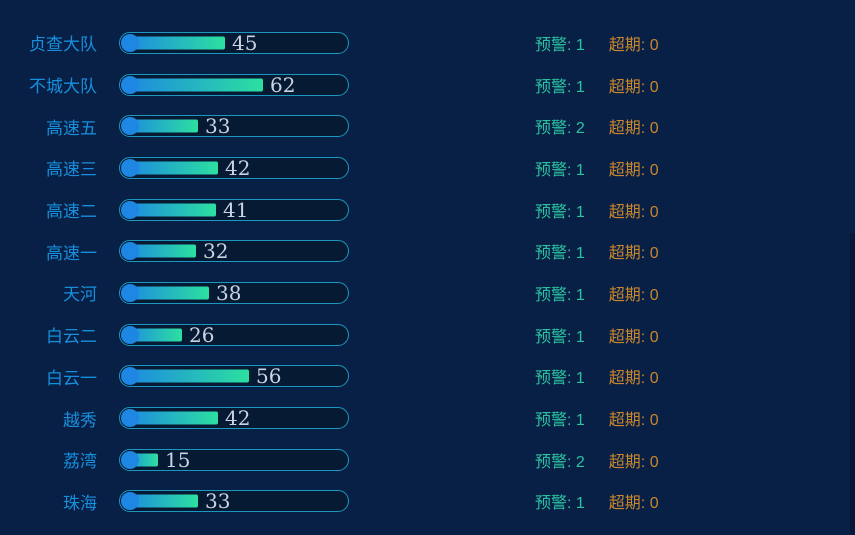  Describe the element at coordinates (71, 253) in the screenshot. I see `department-label: 高速一` at that location.